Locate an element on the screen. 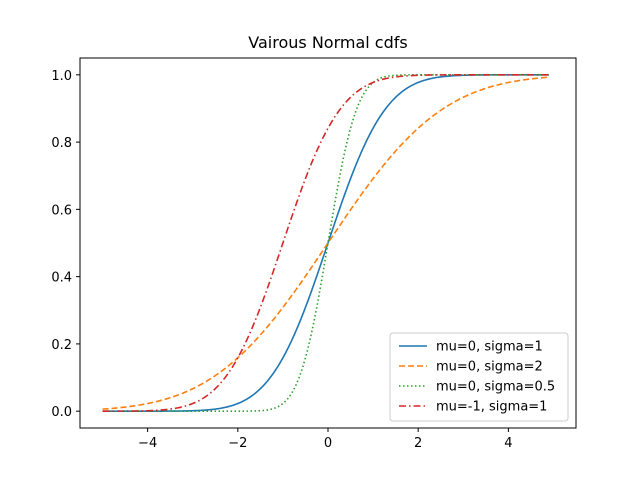 Image resolution: width=640 pixels, height=480 pixels. y-tick-label: 0.8 is located at coordinates (61, 143).